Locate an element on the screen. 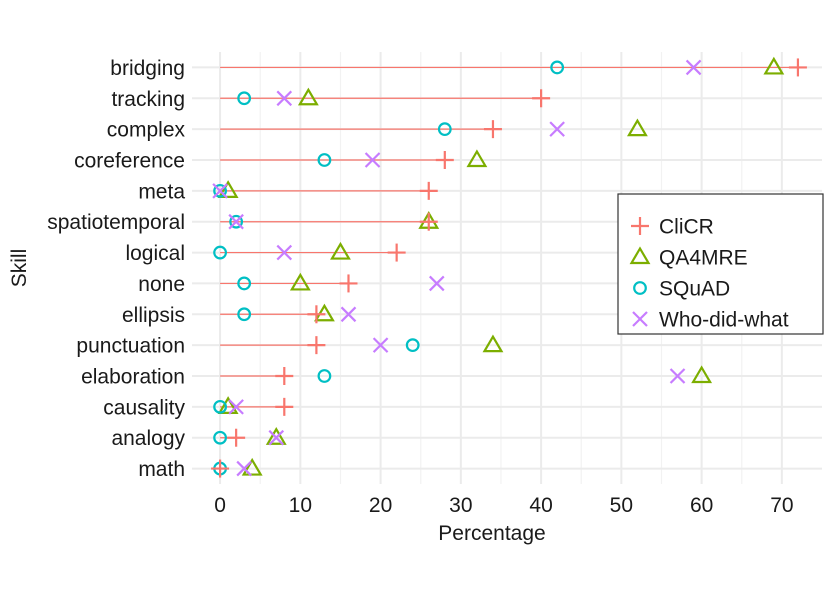  y-tick-label: spatiotemporal is located at coordinates (116, 222).